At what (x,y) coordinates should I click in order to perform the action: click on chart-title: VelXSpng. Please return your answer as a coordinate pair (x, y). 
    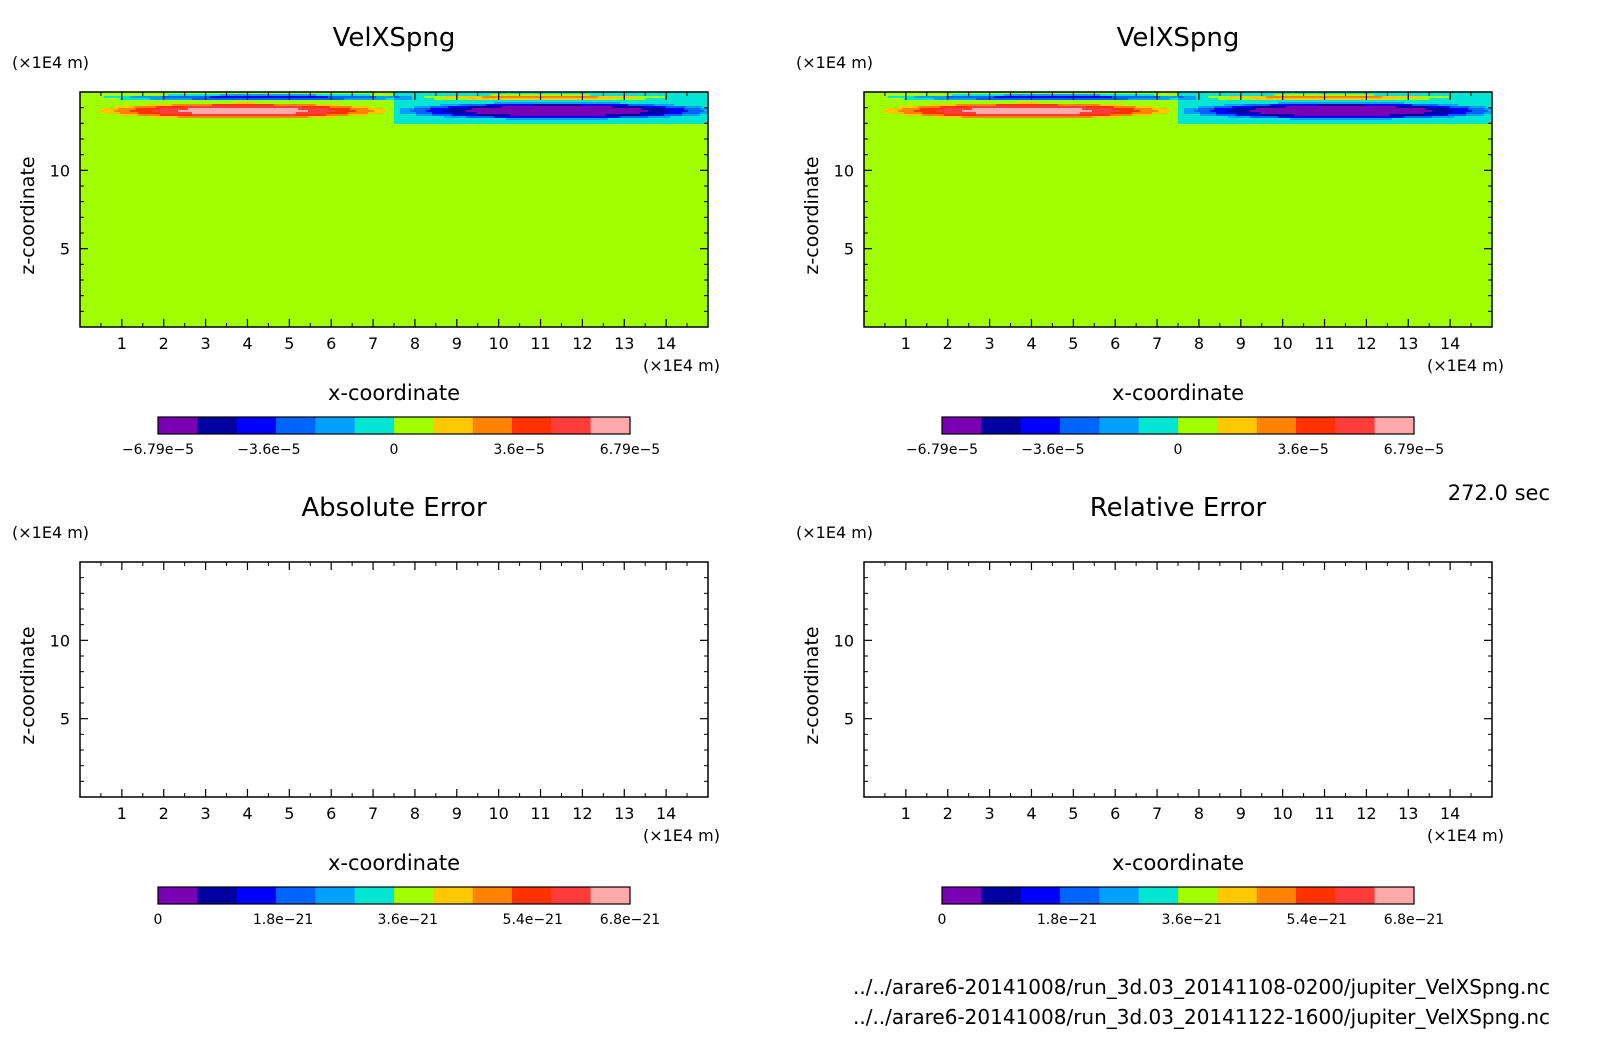
    Looking at the image, I should click on (394, 38).